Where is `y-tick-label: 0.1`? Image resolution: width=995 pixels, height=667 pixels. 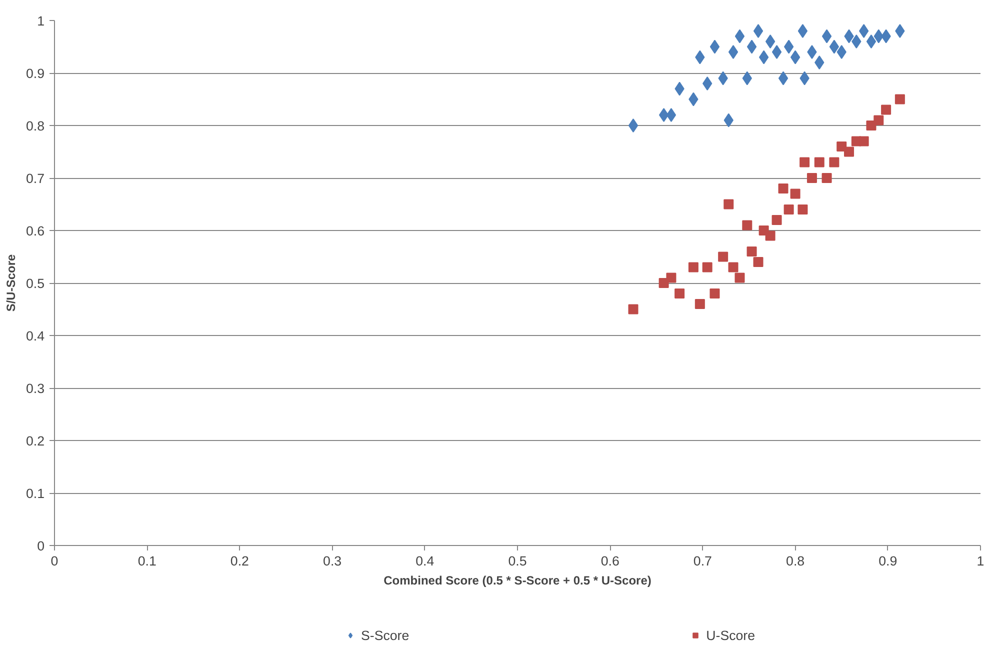
y-tick-label: 0.1 is located at coordinates (35, 493).